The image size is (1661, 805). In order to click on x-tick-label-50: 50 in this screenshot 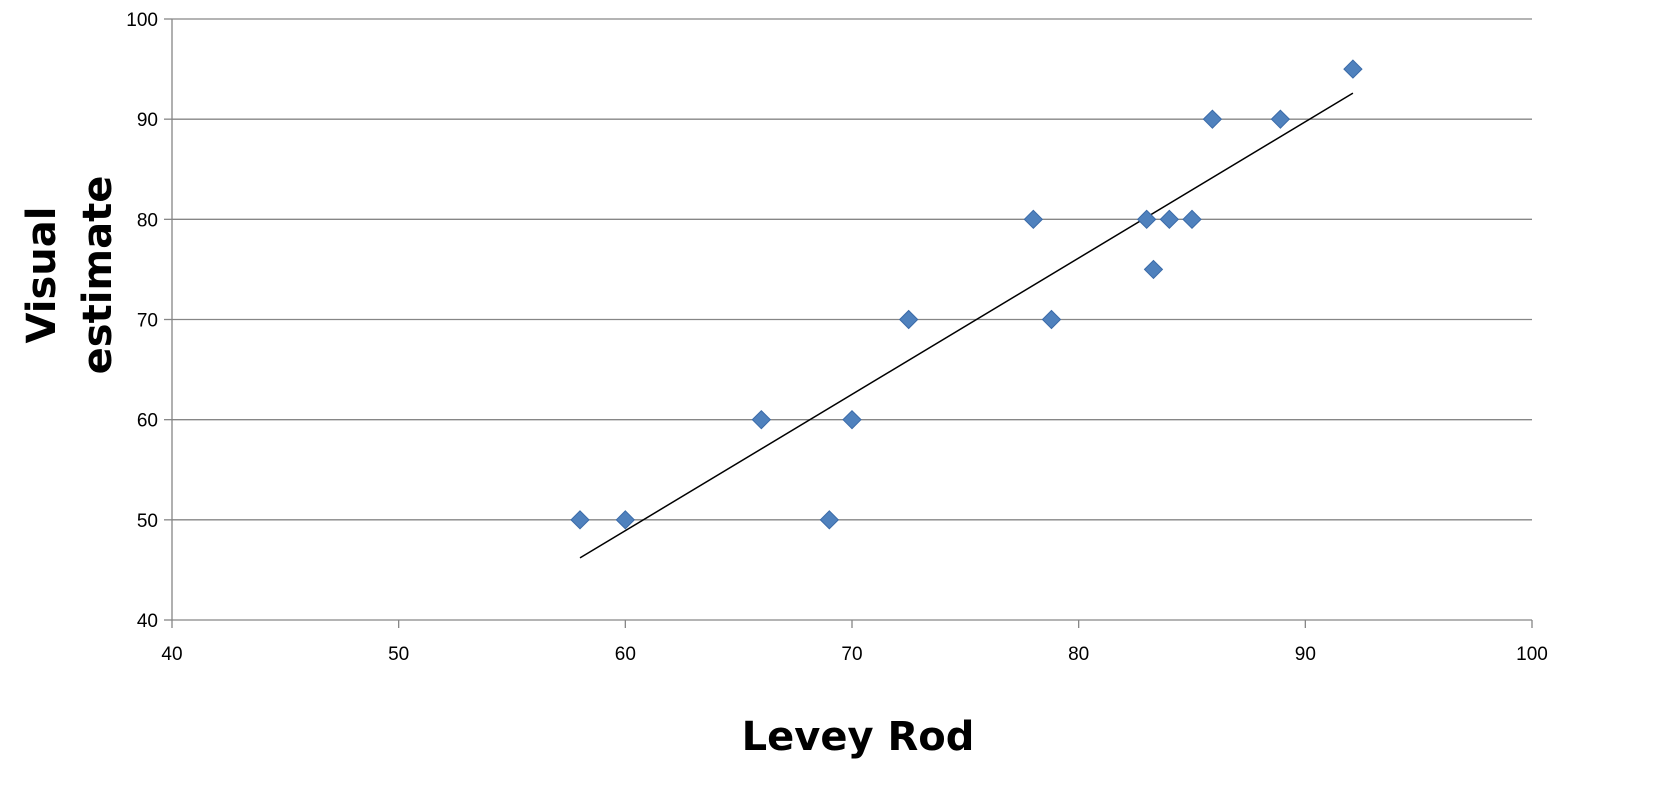, I will do `click(398, 654)`.